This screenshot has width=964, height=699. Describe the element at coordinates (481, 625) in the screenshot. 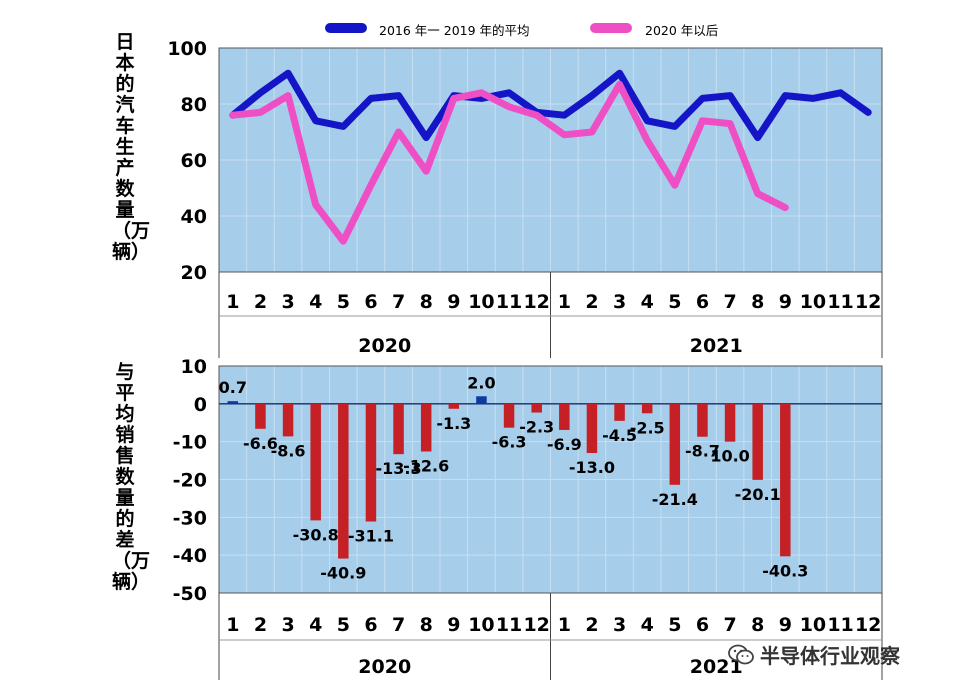

I see `bottom-x-tick-label: 10` at that location.